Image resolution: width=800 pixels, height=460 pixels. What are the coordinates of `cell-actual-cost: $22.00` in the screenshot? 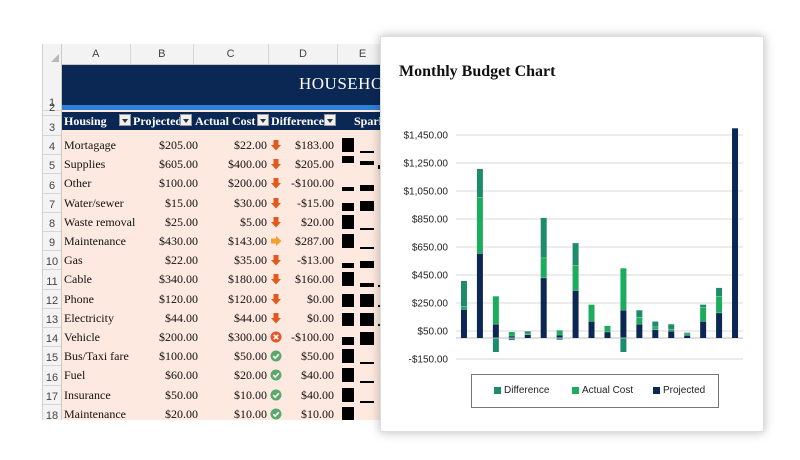 It's located at (250, 145).